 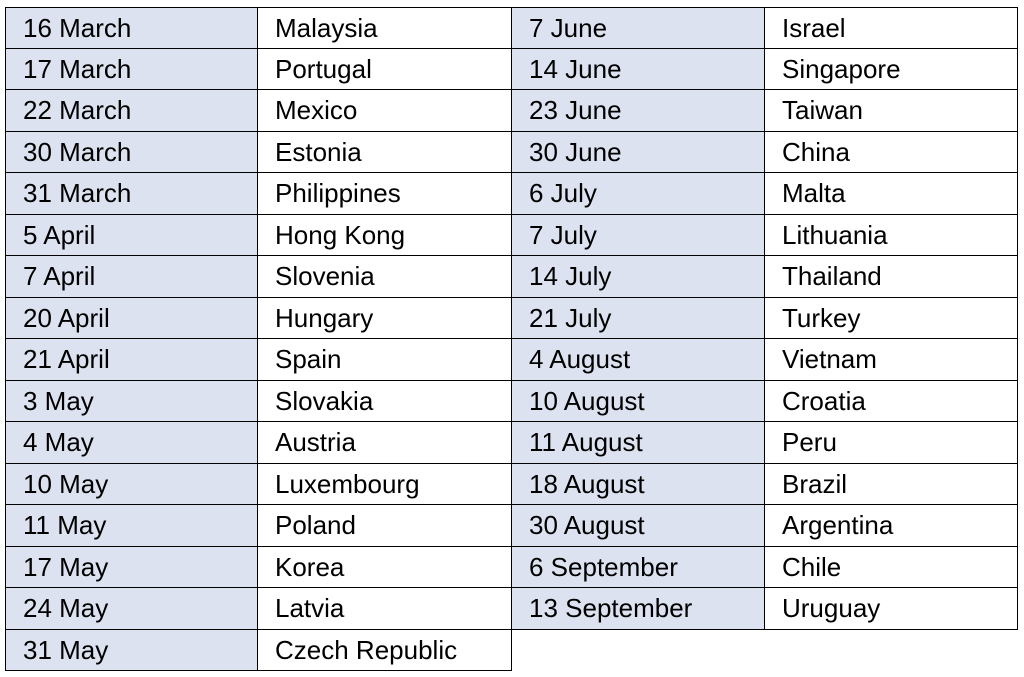 What do you see at coordinates (638, 567) in the screenshot?
I see `date-cell: 6 September` at bounding box center [638, 567].